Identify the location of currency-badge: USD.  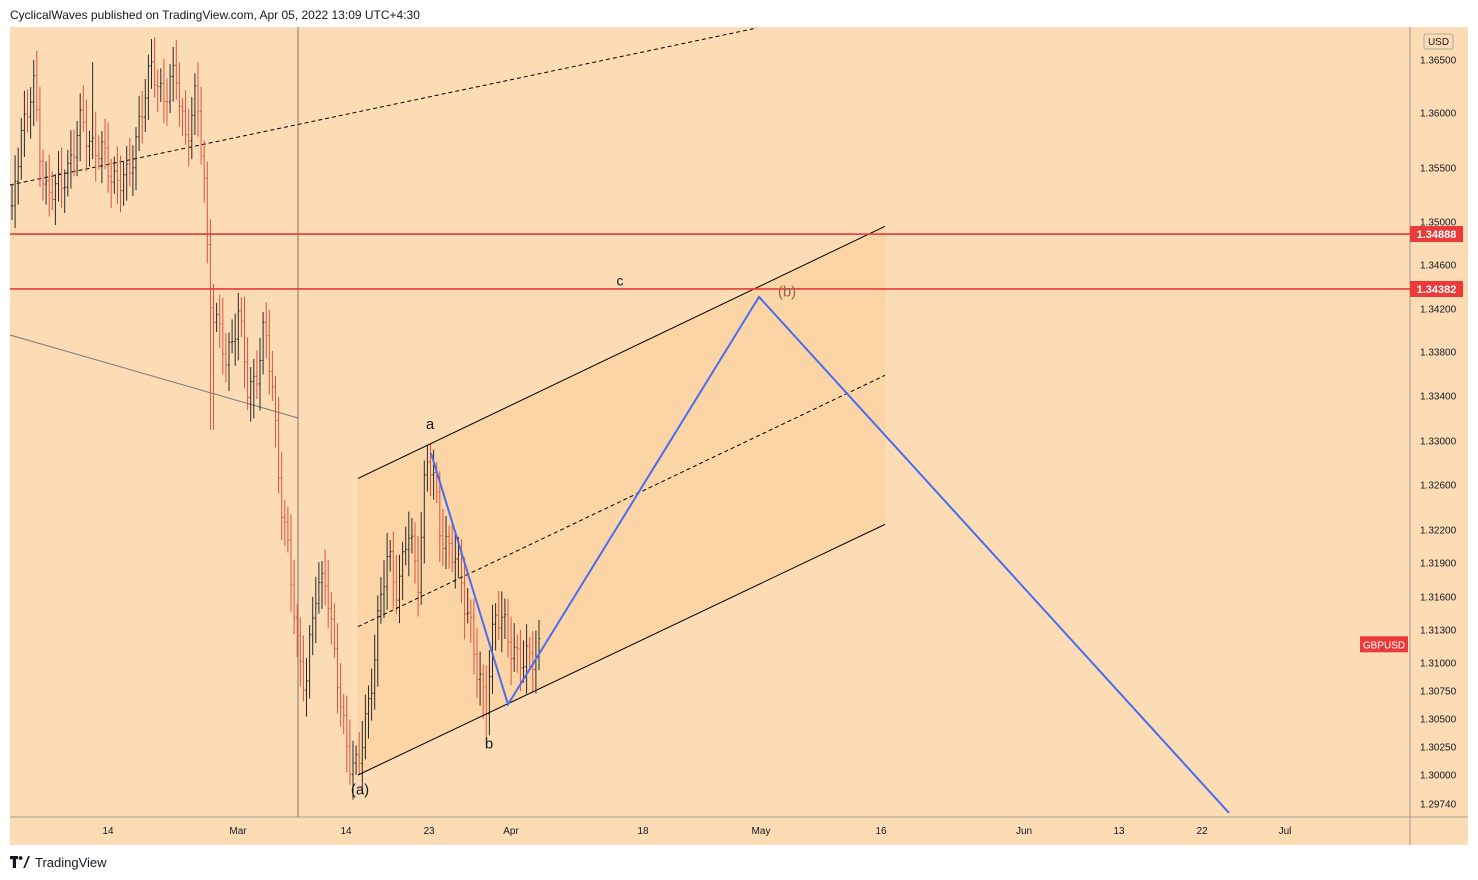
(1438, 41).